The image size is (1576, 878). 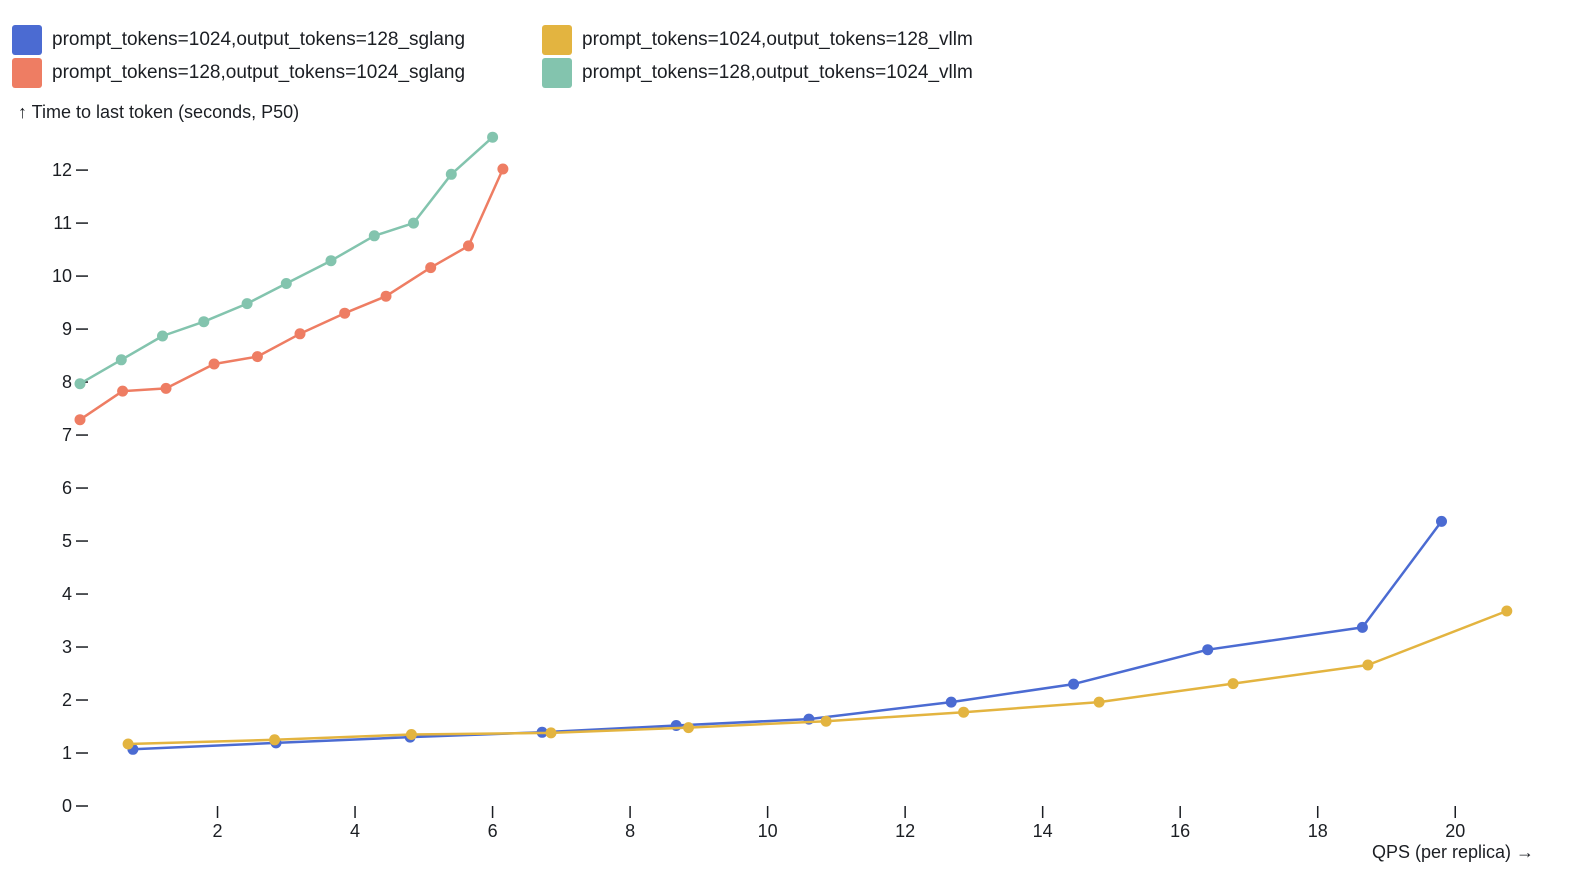 I want to click on y-tick-label: 2, so click(x=67, y=700).